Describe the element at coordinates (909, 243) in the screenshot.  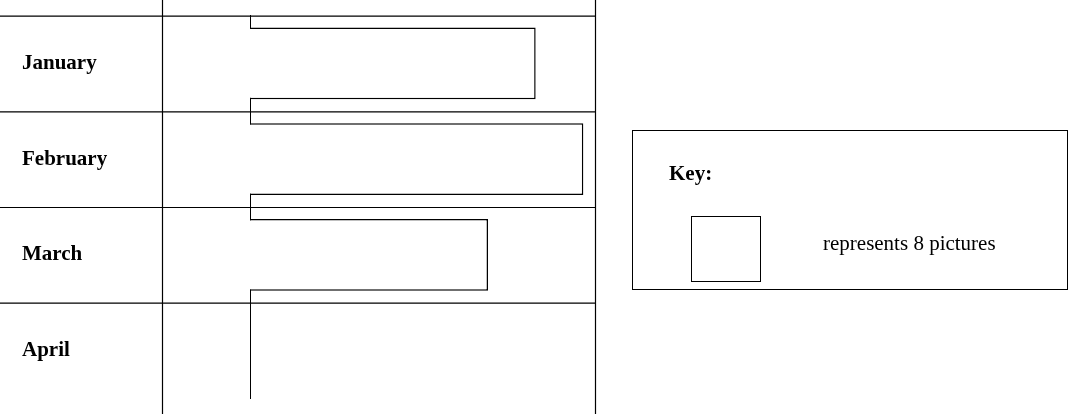
I see `text: represents 8 pictures` at that location.